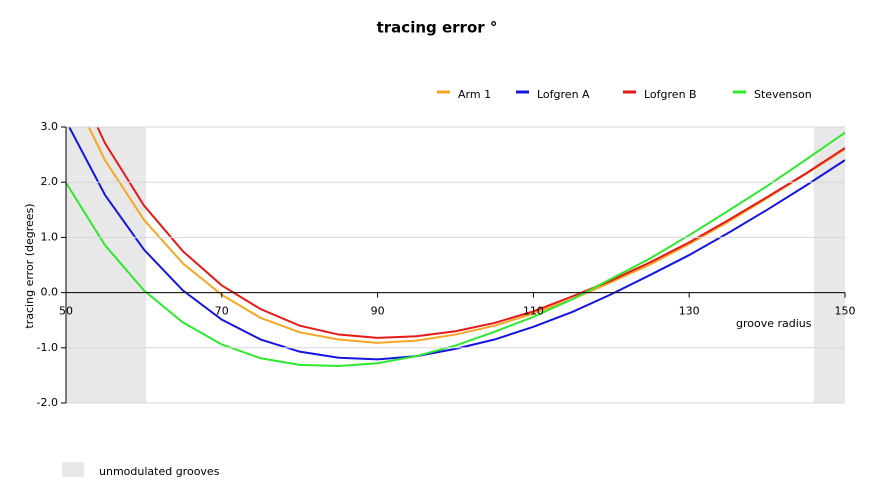 Image resolution: width=878 pixels, height=496 pixels. I want to click on legend-label: Lofgren A, so click(563, 94).